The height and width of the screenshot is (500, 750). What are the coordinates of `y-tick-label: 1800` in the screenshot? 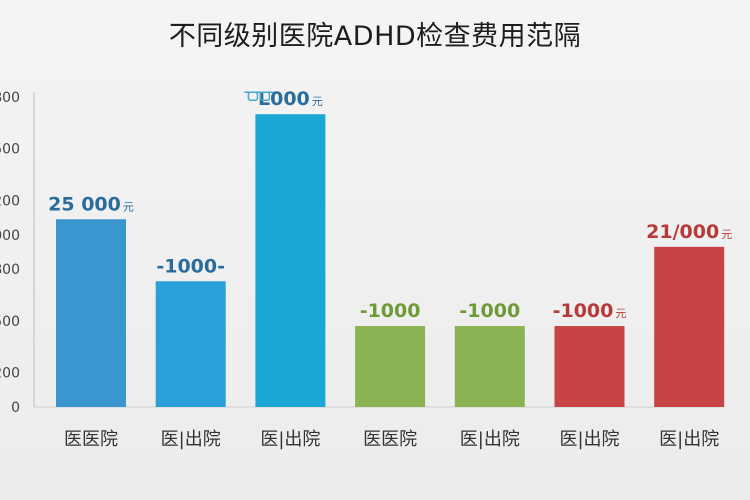 It's located at (10, 98).